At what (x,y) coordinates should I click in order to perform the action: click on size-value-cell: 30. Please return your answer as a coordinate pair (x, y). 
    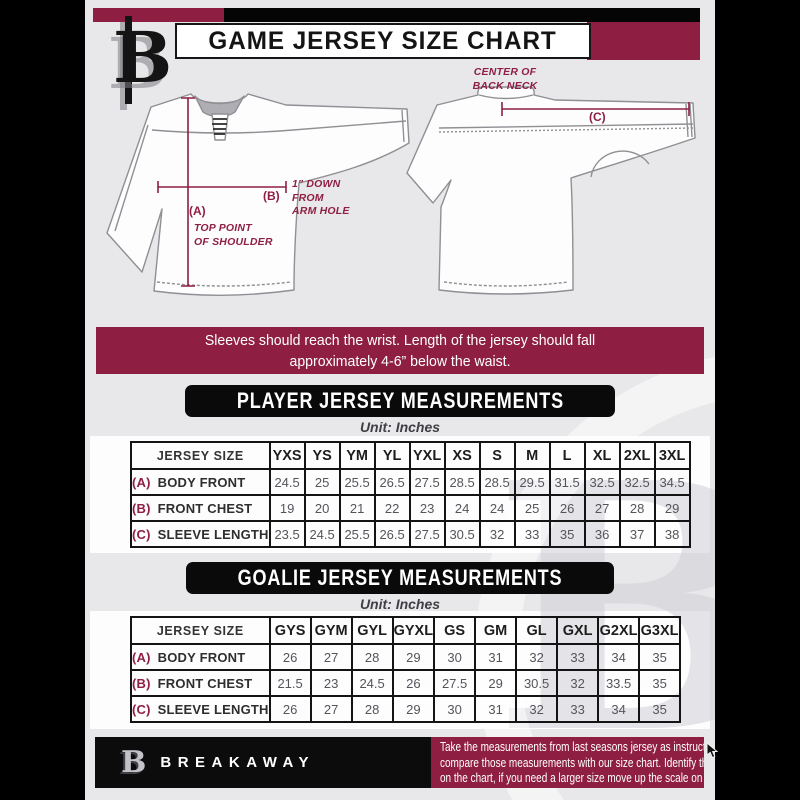
    Looking at the image, I should click on (455, 657).